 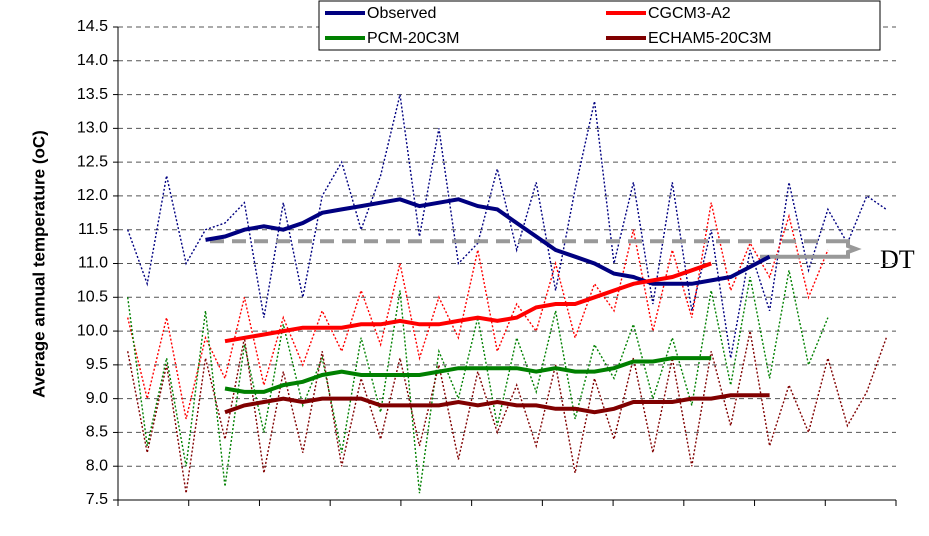 I want to click on y-tick-label: 13.0, so click(x=92, y=128).